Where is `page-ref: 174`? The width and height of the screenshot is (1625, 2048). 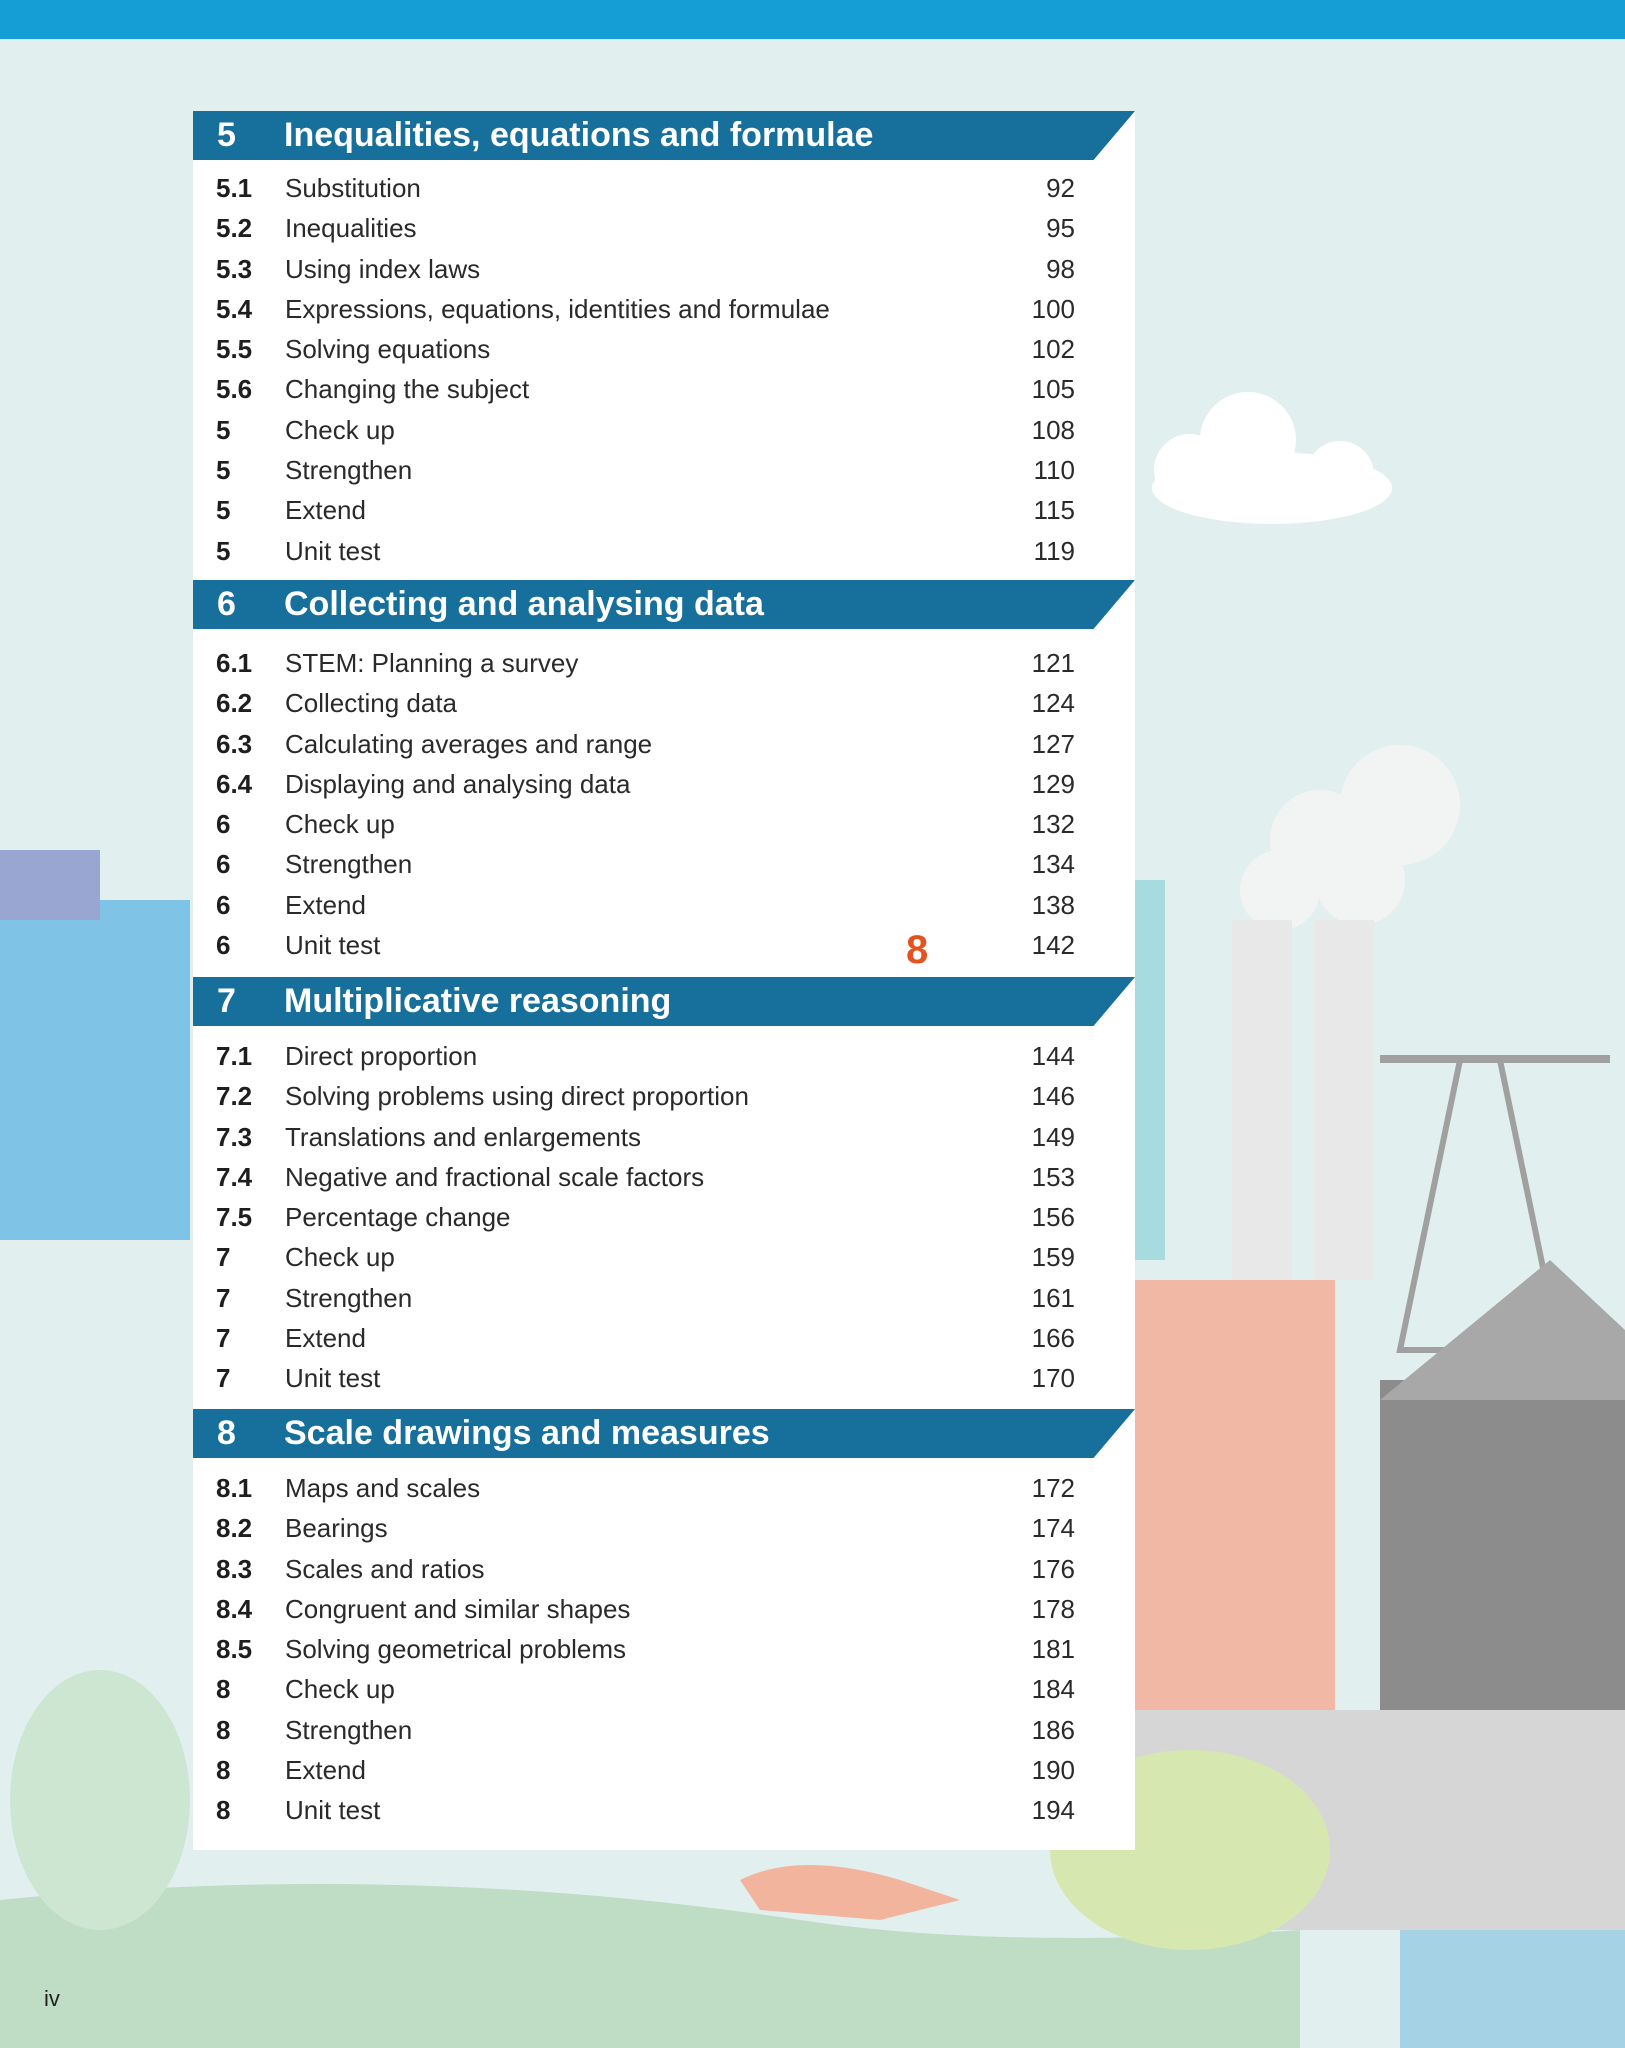
page-ref: 174 is located at coordinates (1053, 1528).